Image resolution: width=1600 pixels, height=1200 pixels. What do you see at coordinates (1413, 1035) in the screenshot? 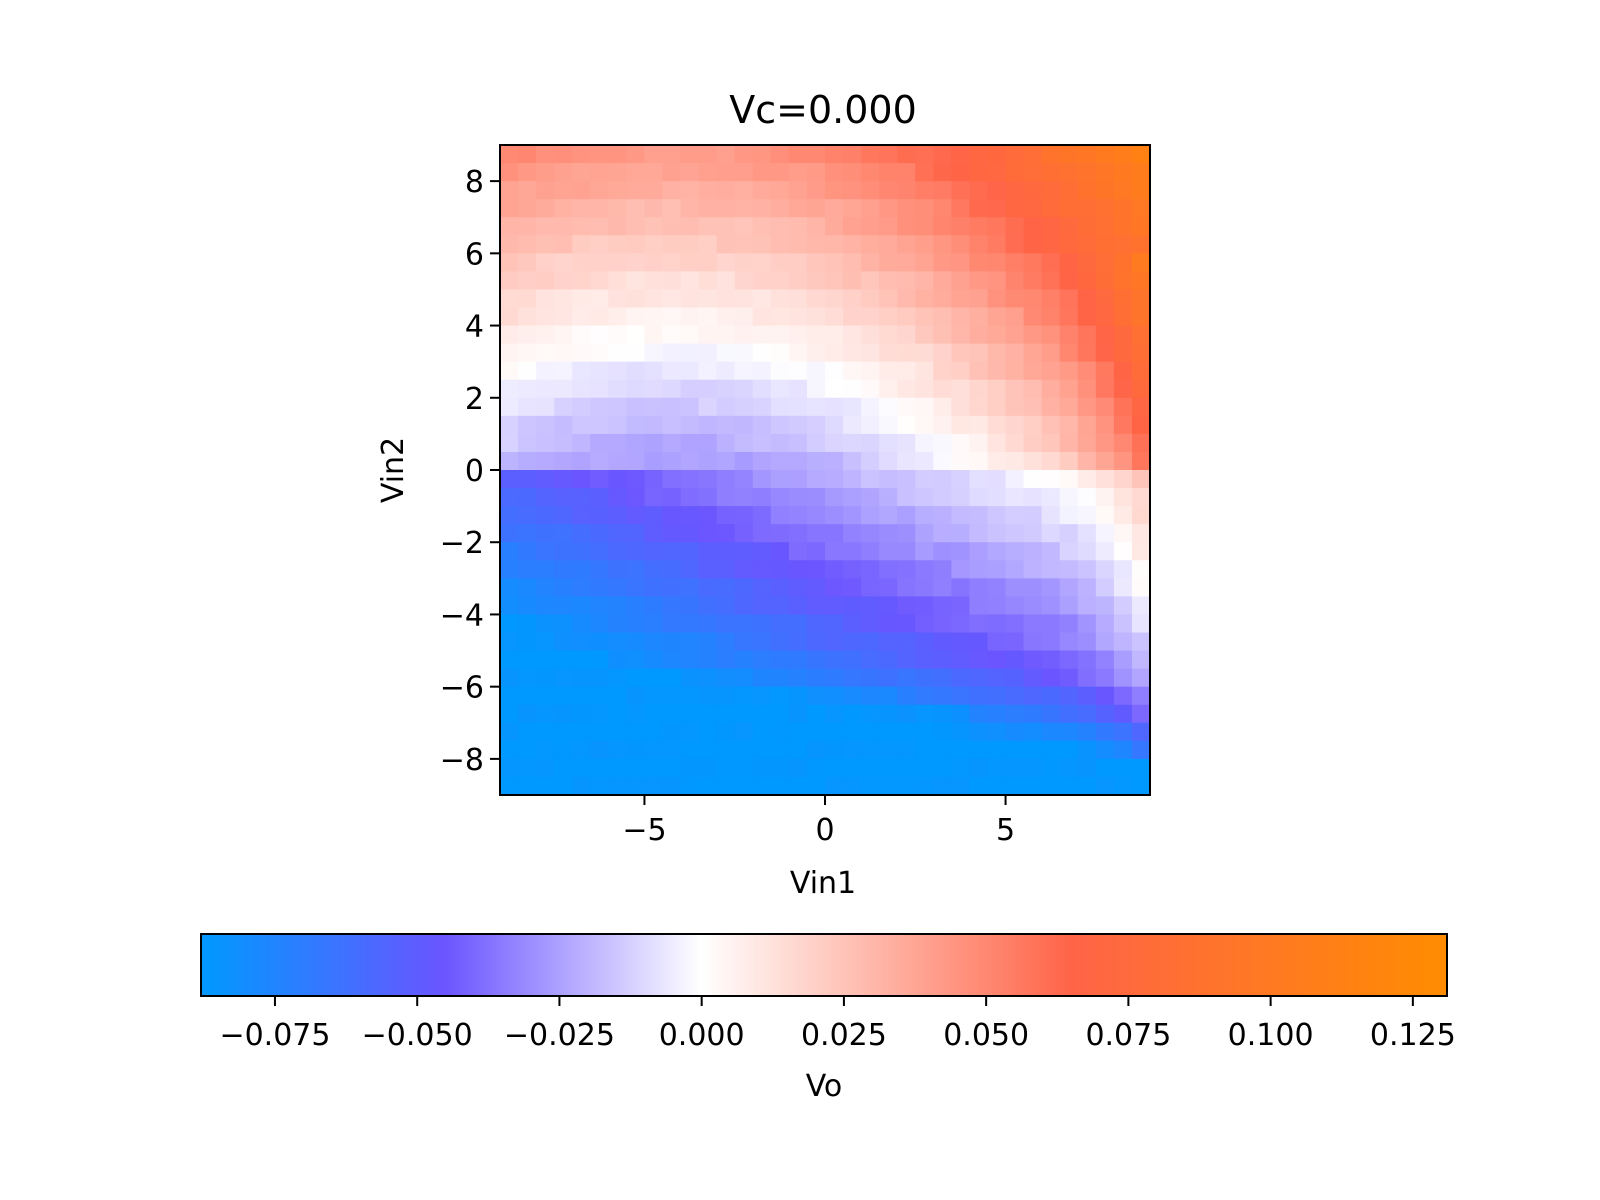
I see `colorbar-tick-label: 0.125` at bounding box center [1413, 1035].